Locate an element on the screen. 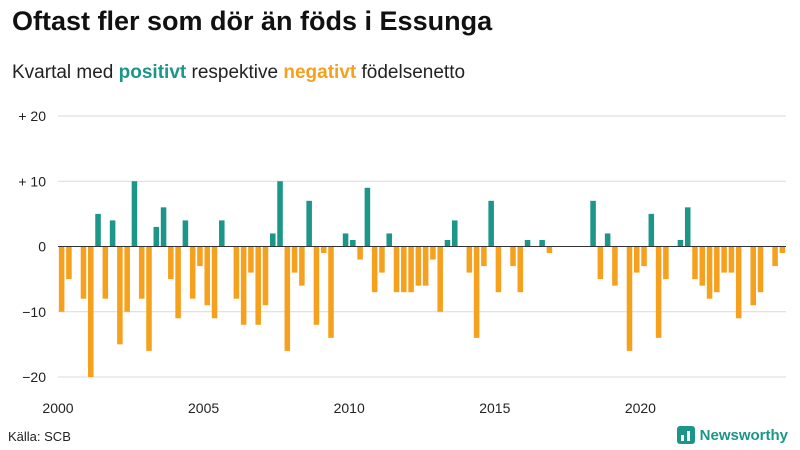 The image size is (800, 450). bar-chart-icon is located at coordinates (685, 435).